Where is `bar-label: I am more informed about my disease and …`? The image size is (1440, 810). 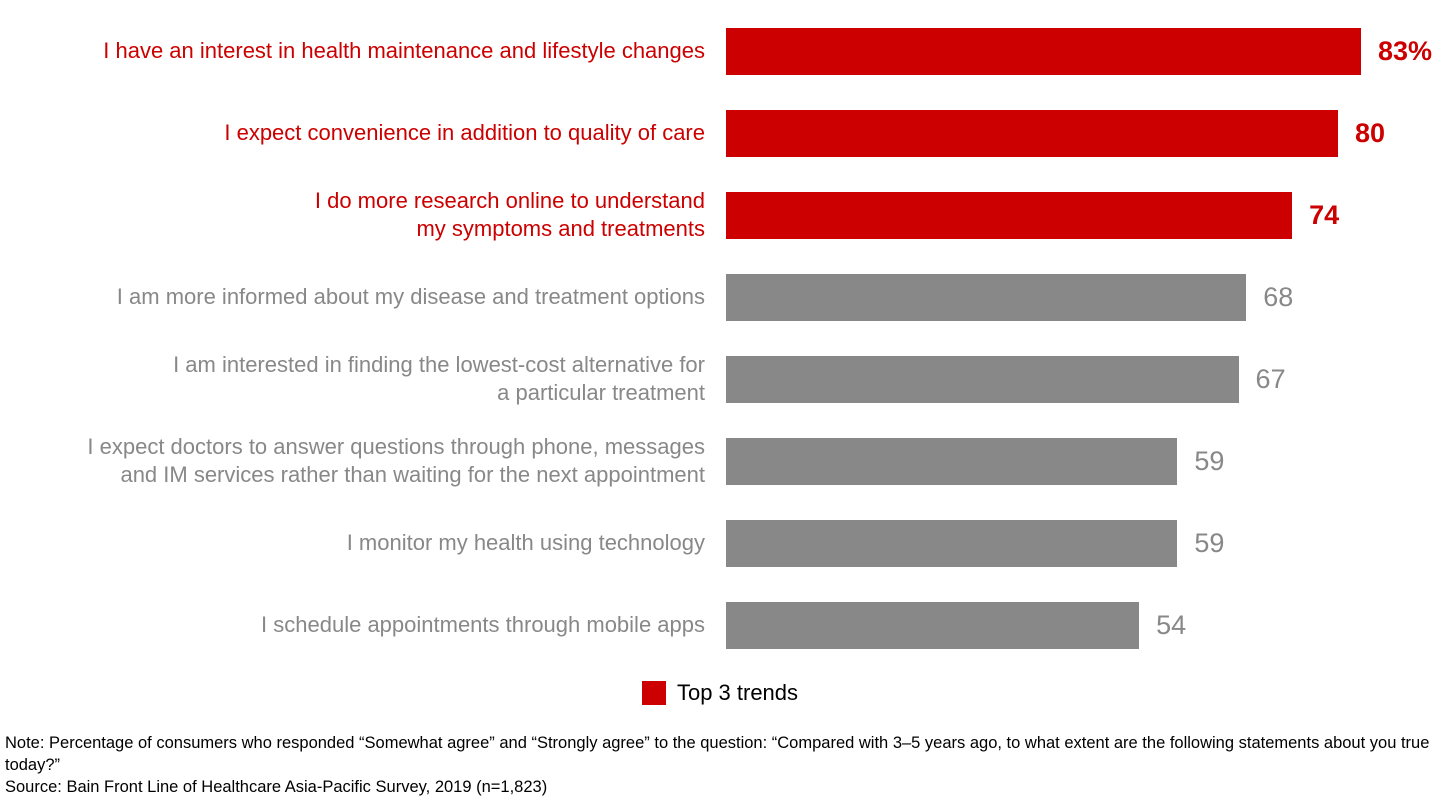 bar-label: I am more informed about my disease and … is located at coordinates (410, 296).